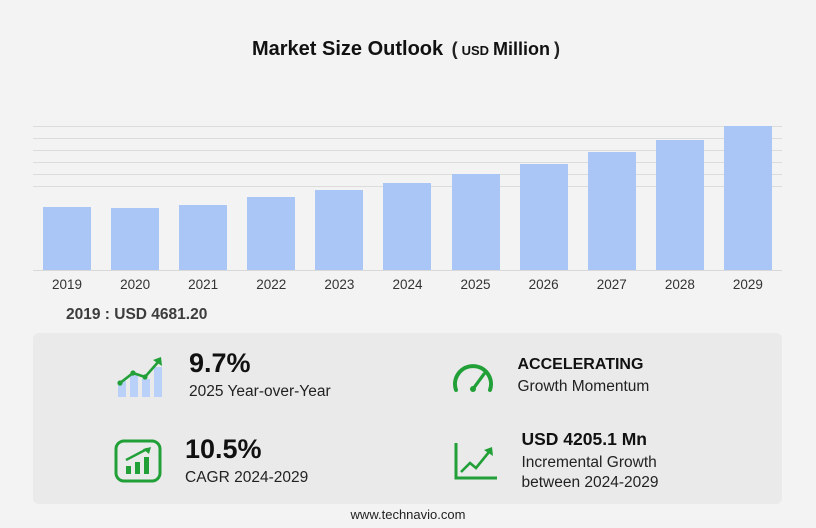  I want to click on bar-2026, so click(543, 217).